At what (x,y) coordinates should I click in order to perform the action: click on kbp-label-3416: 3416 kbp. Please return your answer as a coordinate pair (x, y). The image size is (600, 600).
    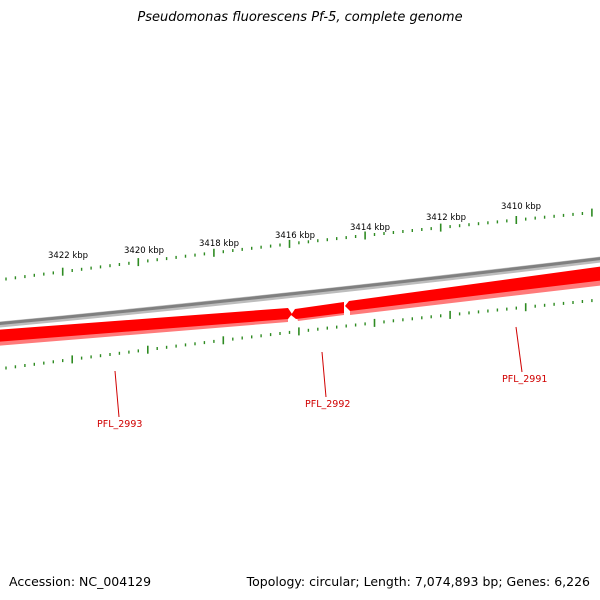
    Looking at the image, I should click on (295, 236).